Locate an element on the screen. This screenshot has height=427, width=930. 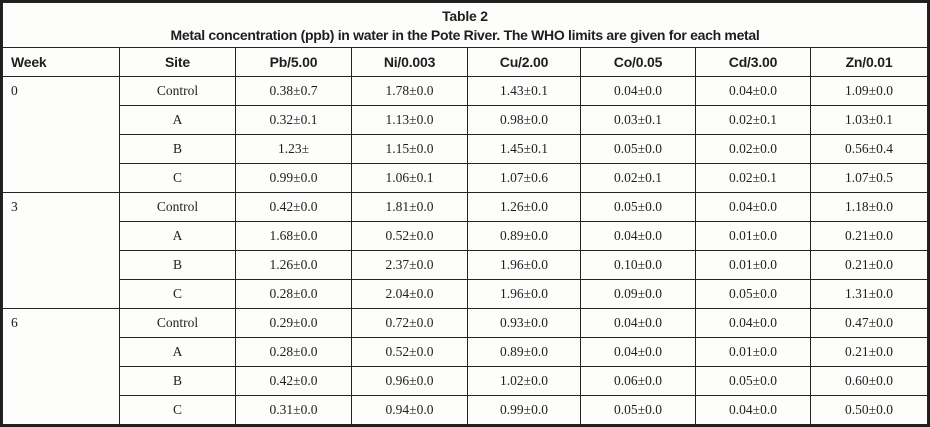
value-cell-pb: 1.23± is located at coordinates (293, 149).